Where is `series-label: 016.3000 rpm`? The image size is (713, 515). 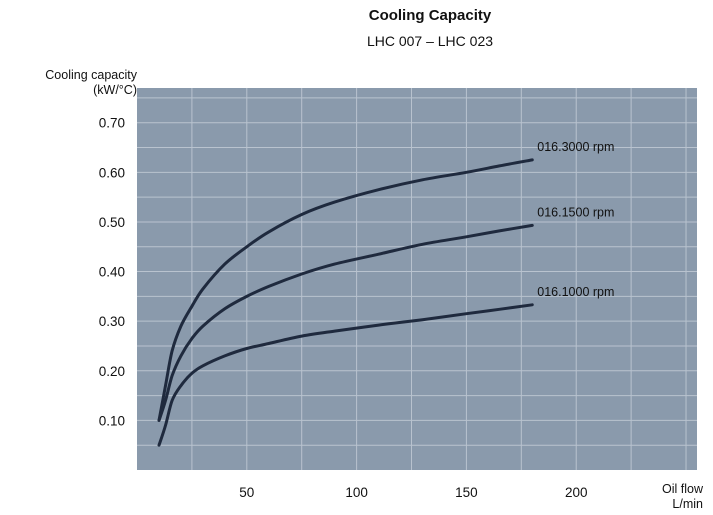
series-label: 016.3000 rpm is located at coordinates (575, 147).